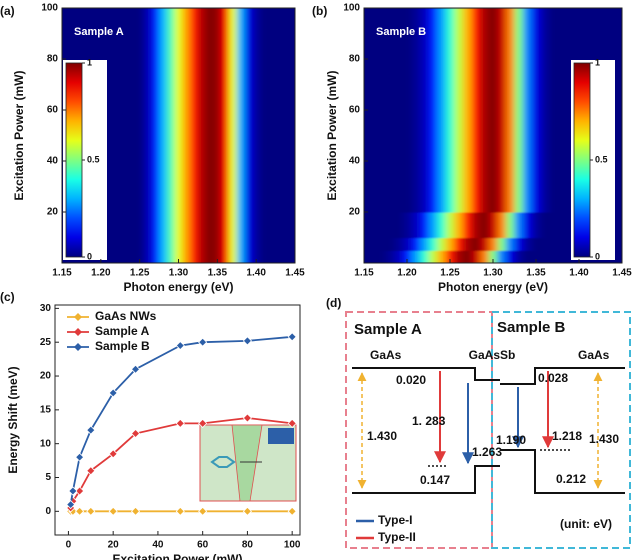 This screenshot has height=560, width=635. Describe the element at coordinates (601, 159) in the screenshot. I see `colorbar-tick-label: 0.5` at that location.